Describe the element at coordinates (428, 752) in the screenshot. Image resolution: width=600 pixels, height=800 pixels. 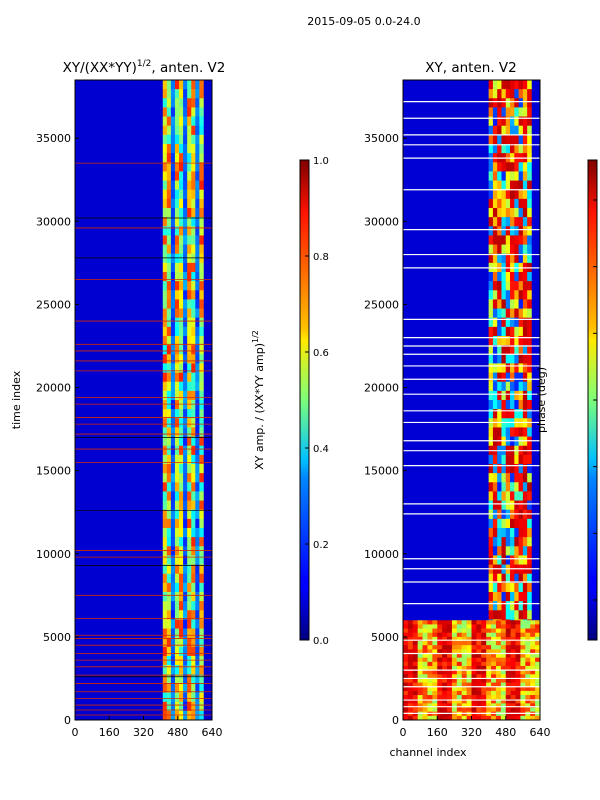
I see `panel-phase-xlabel: channel index` at that location.